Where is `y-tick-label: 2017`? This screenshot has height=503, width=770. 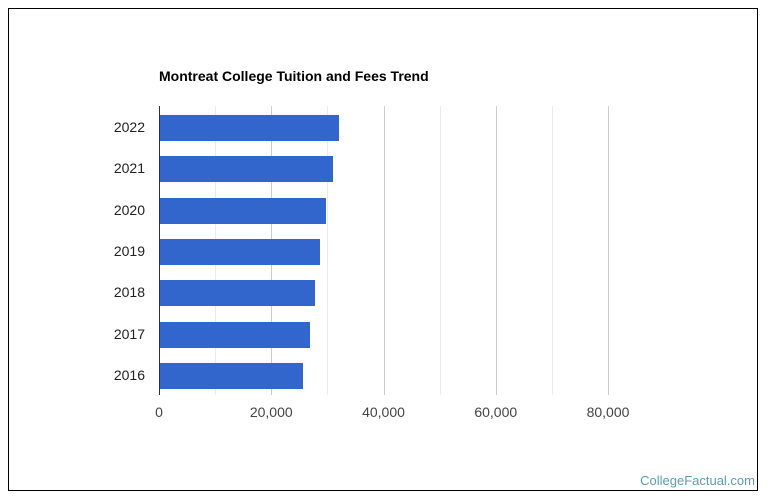
y-tick-label: 2017 is located at coordinates (129, 333).